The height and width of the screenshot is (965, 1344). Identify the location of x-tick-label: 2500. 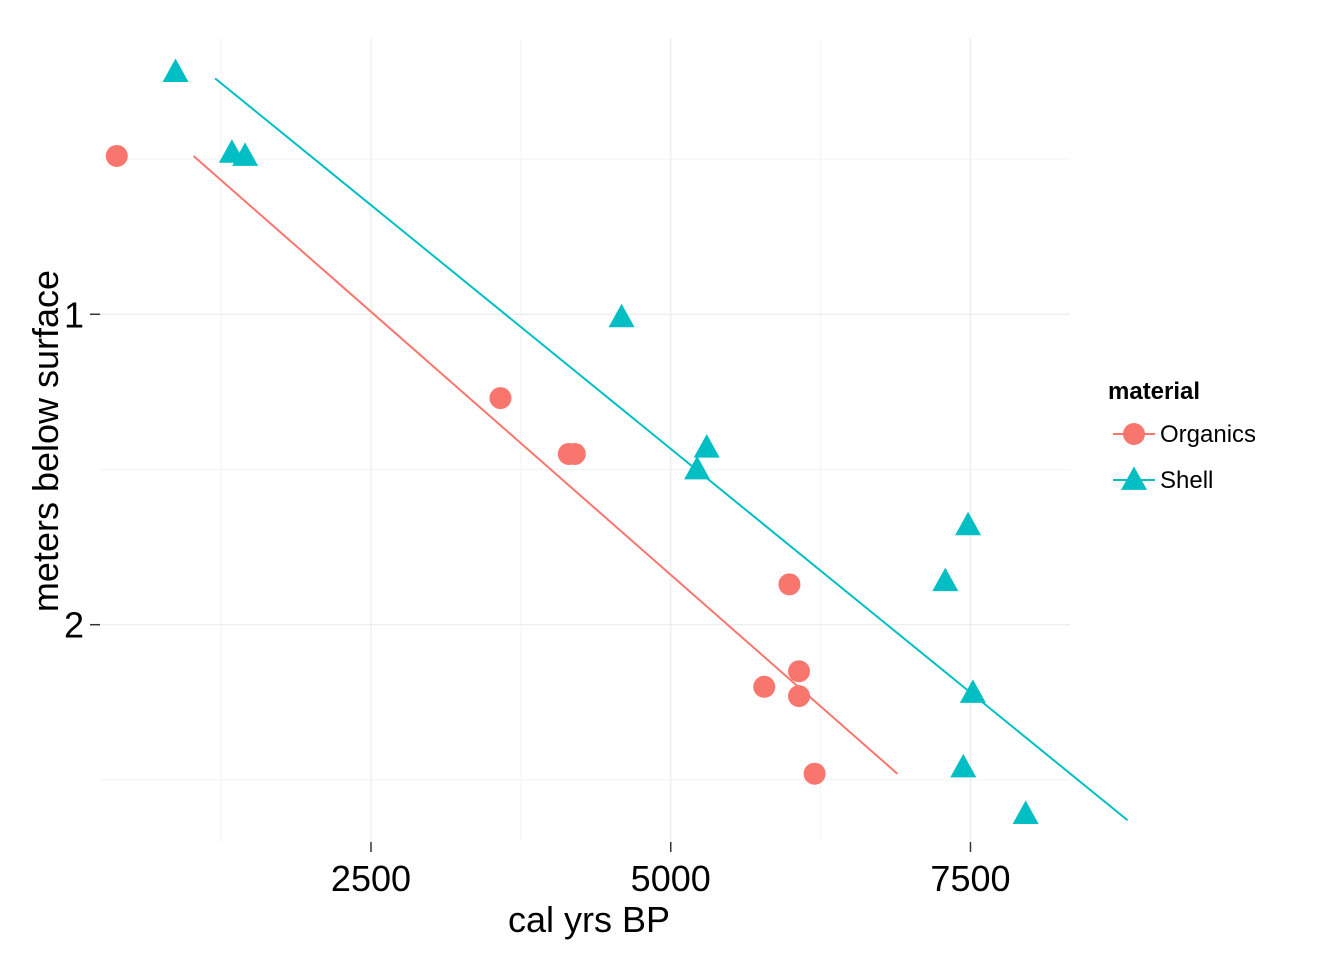
(371, 878).